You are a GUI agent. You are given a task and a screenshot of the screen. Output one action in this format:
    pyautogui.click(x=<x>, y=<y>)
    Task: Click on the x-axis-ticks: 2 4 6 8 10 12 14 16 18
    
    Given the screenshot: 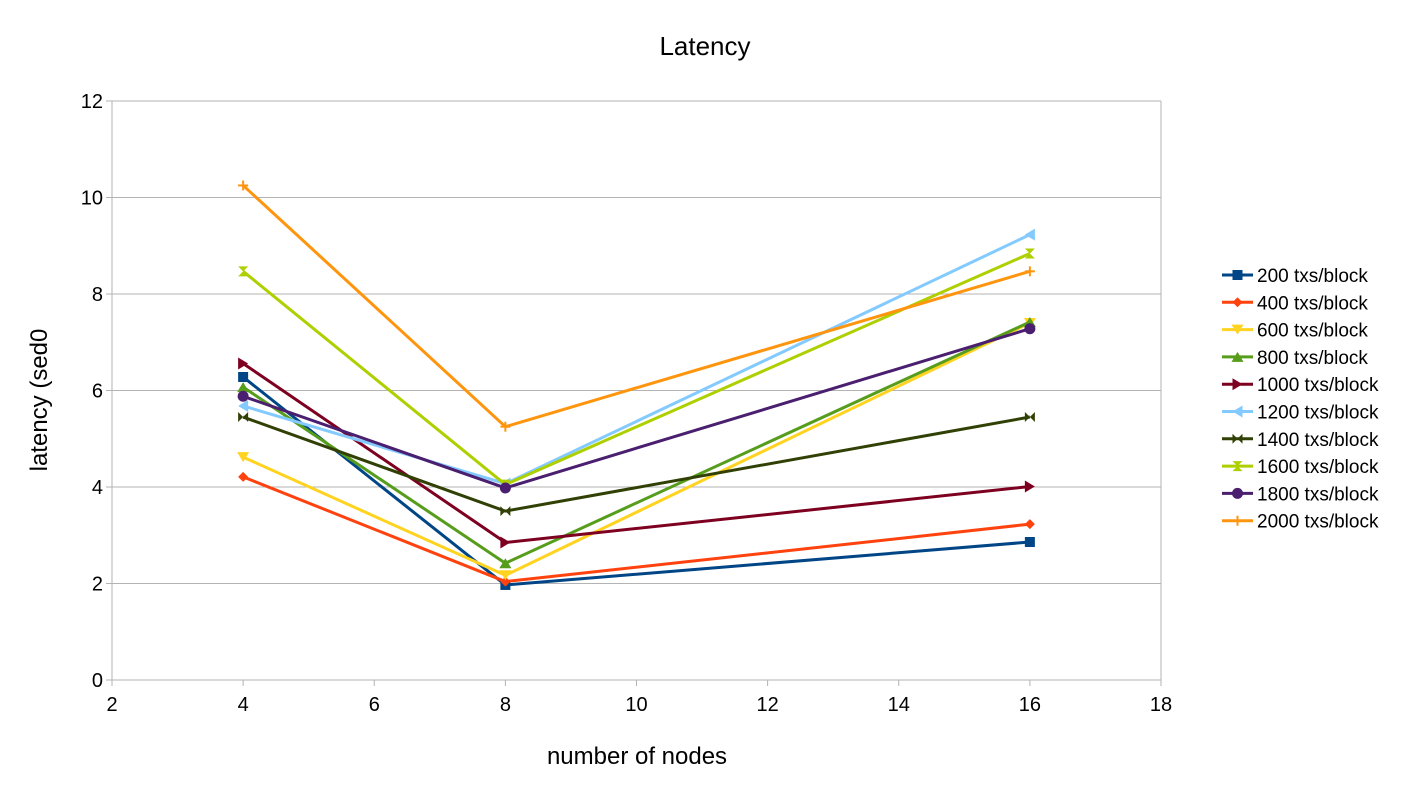 What is the action you would take?
    pyautogui.click(x=639, y=698)
    